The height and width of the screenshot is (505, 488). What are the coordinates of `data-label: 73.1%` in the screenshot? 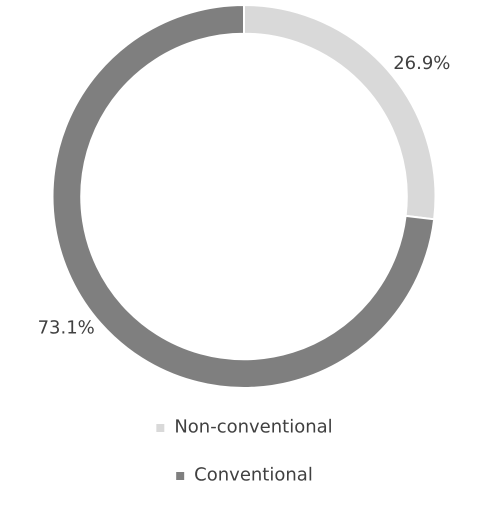 It's located at (66, 328).